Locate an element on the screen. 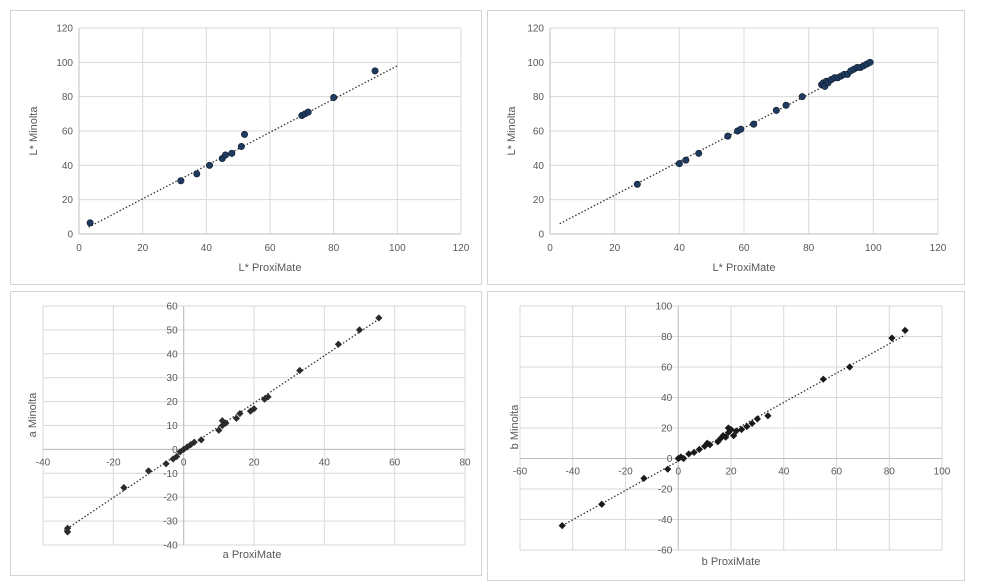  y-tick-label: 10 is located at coordinates (173, 426).